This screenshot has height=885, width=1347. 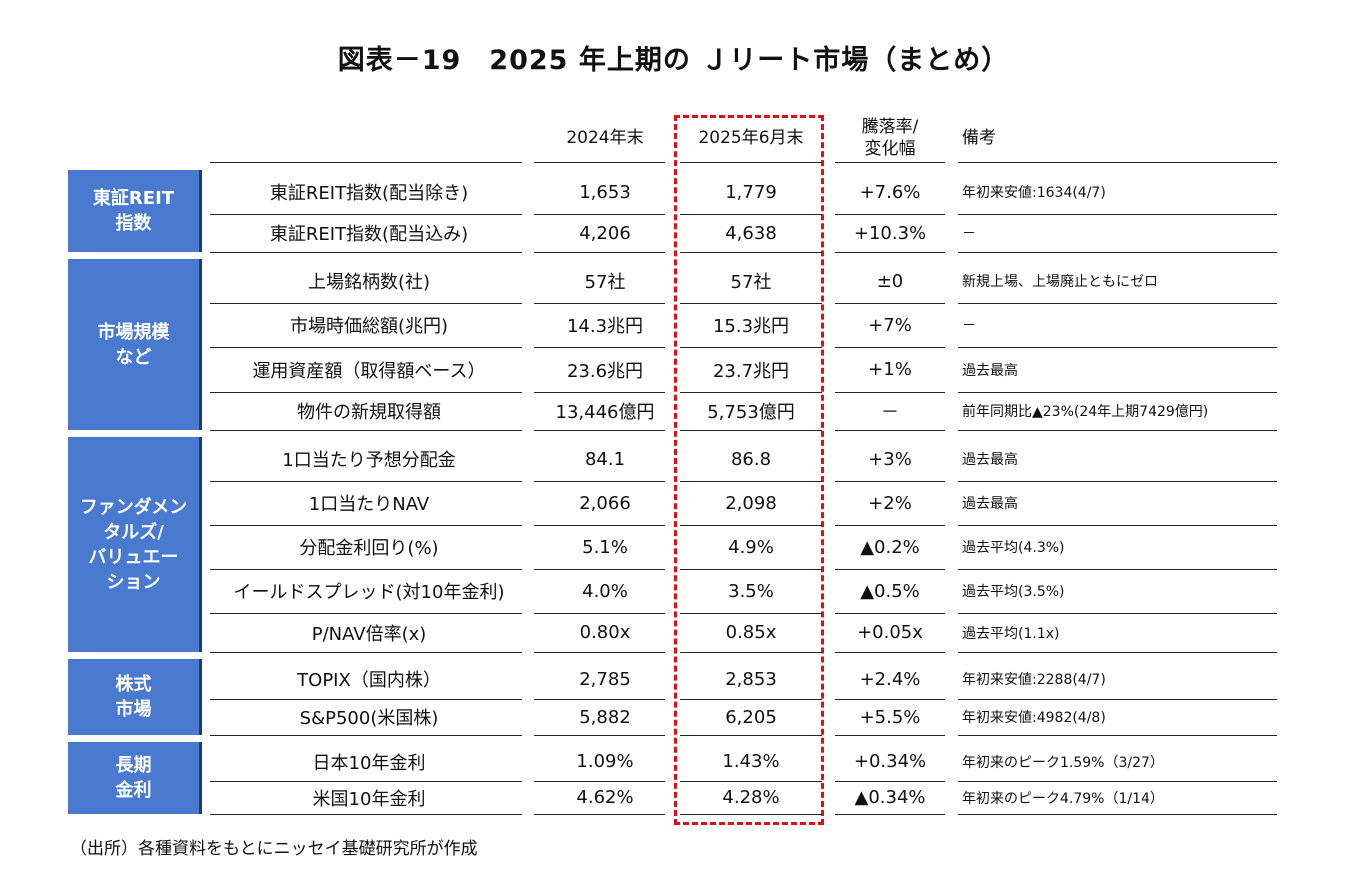 What do you see at coordinates (605, 547) in the screenshot?
I see `value-2024: 5.1%` at bounding box center [605, 547].